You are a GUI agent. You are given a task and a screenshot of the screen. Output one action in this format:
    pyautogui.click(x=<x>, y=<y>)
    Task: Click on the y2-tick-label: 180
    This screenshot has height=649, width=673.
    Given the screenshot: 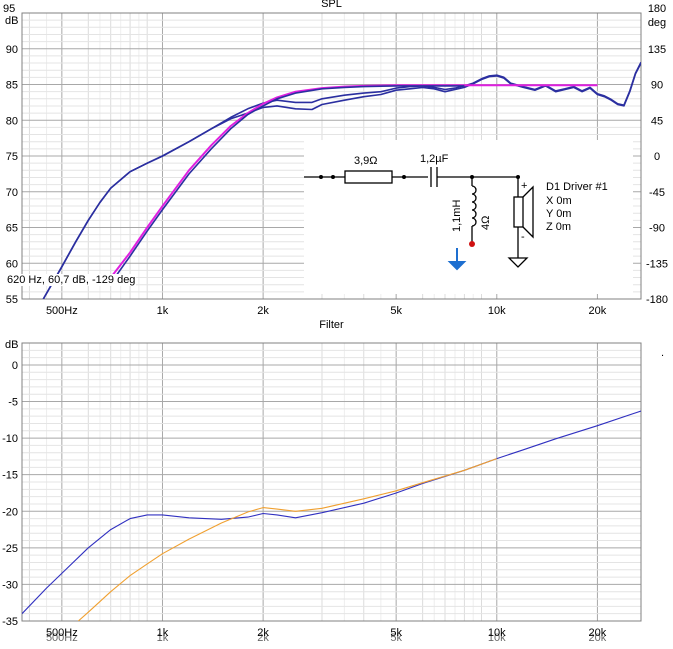 What is the action you would take?
    pyautogui.click(x=657, y=9)
    